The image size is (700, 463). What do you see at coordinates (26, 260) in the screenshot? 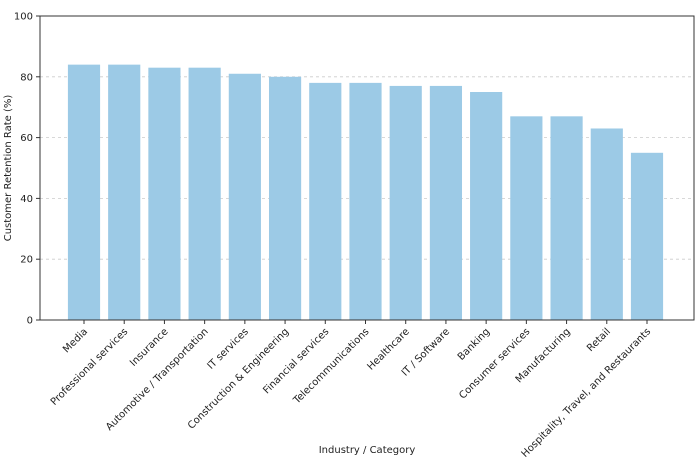
I see `y-tick-label: 20` at bounding box center [26, 260].